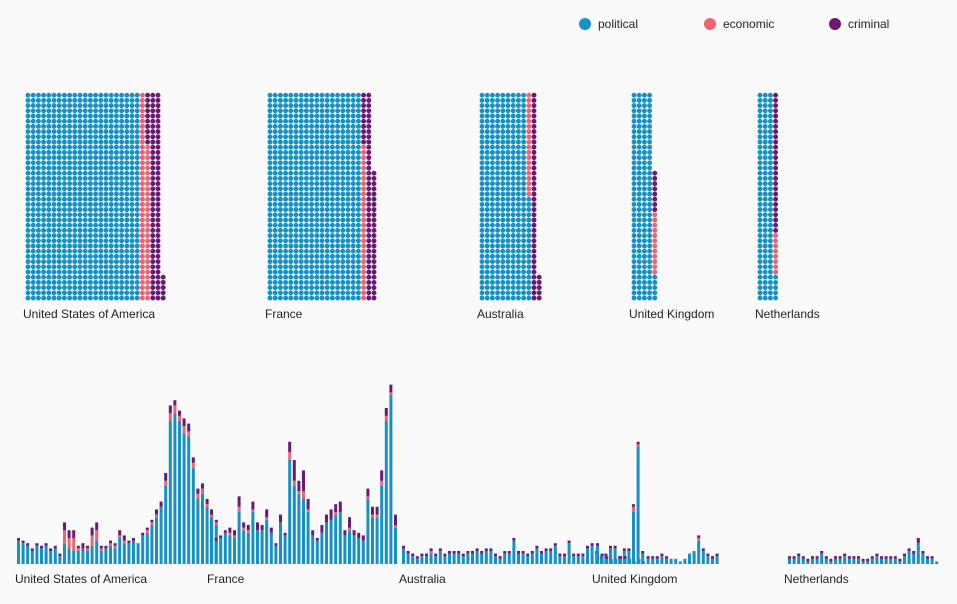 The height and width of the screenshot is (604, 957). I want to click on waffle-country-label: Australia, so click(500, 314).